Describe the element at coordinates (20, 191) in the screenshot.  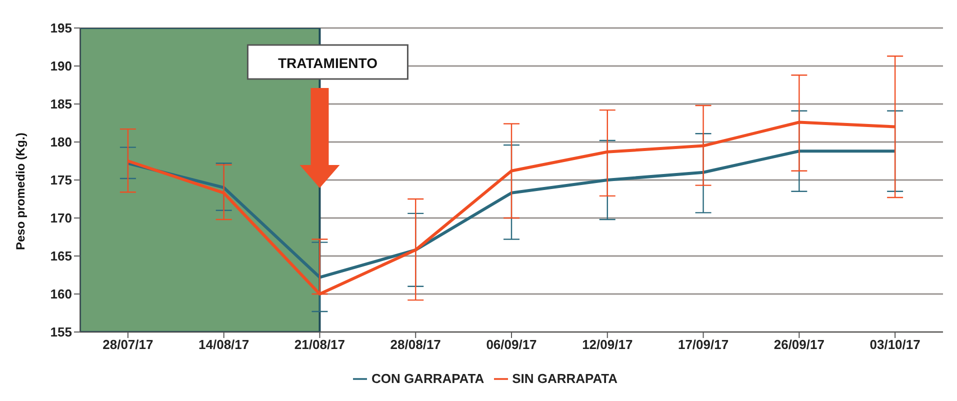
I see `y-axis-title: Peso promedio (Kg.)` at that location.